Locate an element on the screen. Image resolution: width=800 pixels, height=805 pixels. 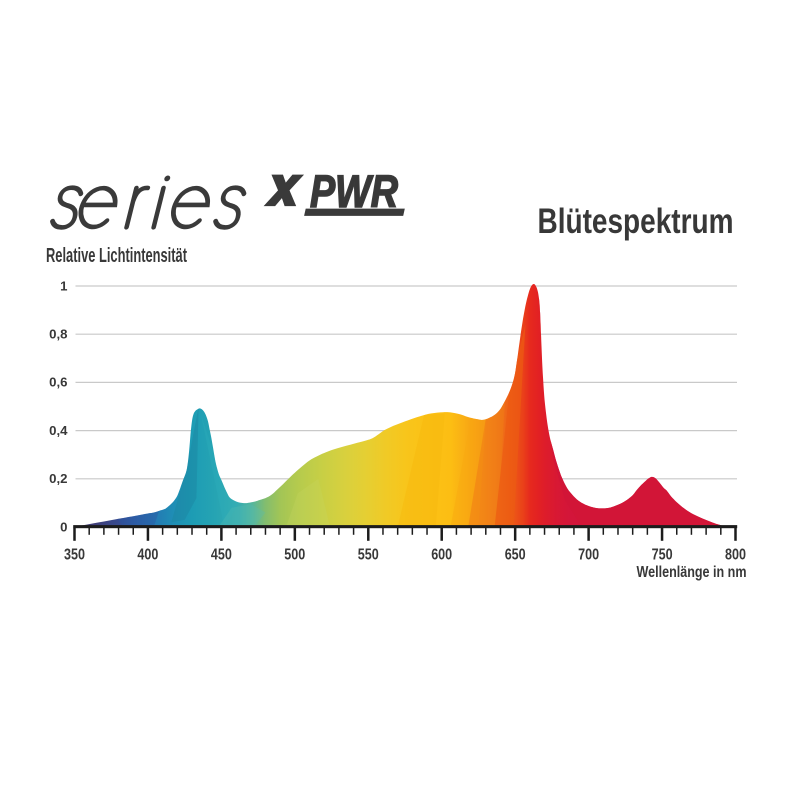
svg-text: 800 is located at coordinates (735, 554).